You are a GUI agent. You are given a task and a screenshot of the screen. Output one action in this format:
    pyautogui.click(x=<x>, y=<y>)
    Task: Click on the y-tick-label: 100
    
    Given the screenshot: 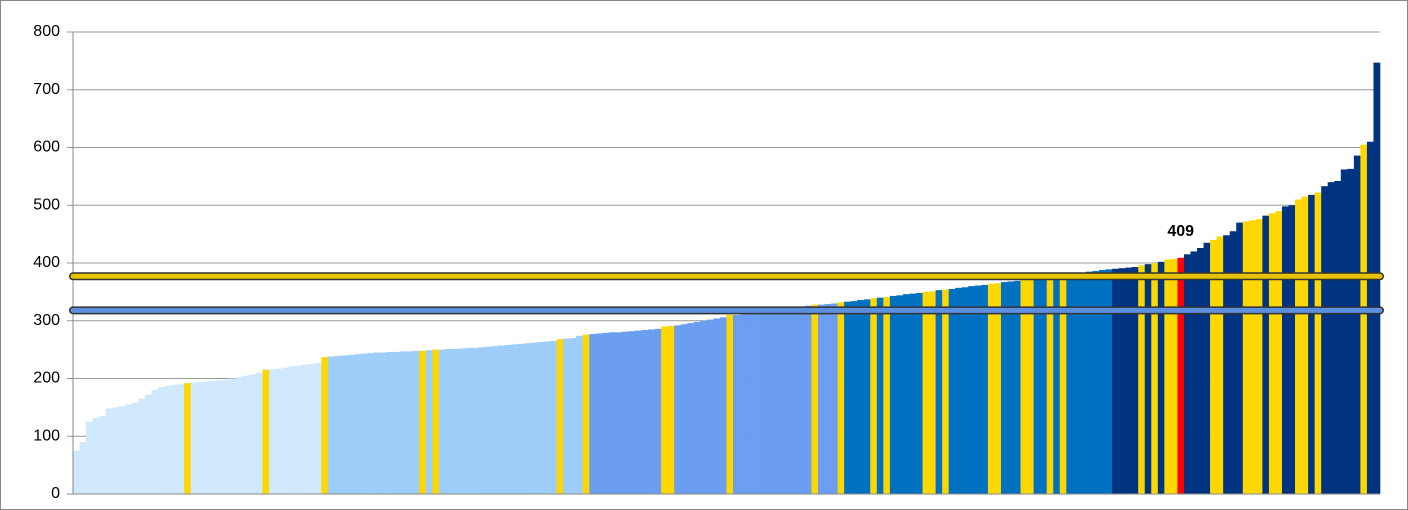 What is the action you would take?
    pyautogui.click(x=46, y=435)
    